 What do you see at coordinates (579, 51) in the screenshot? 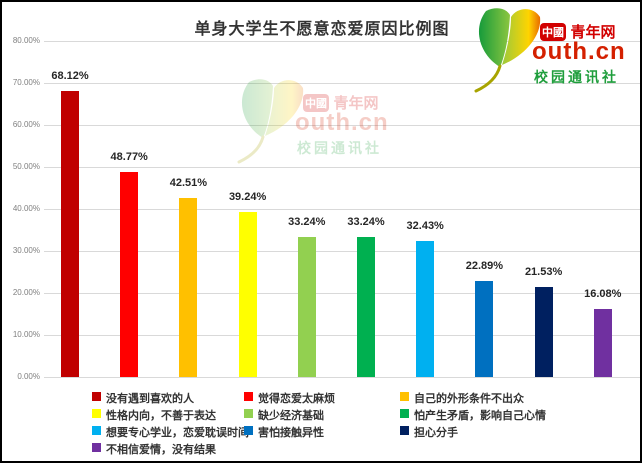
I see `logo-domain: outh.cn` at bounding box center [579, 51].